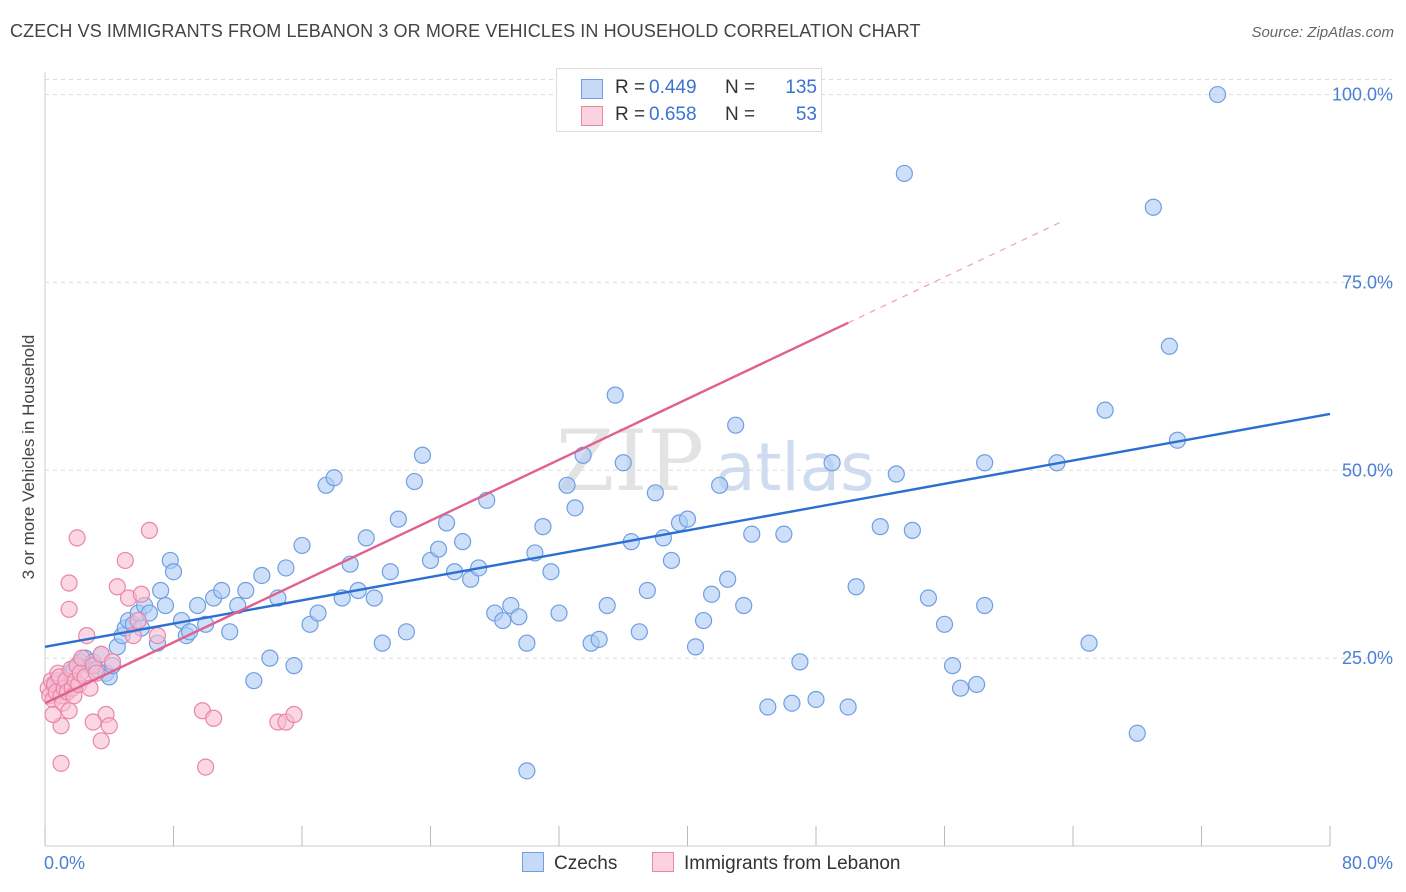 The height and width of the screenshot is (892, 1406). What do you see at coordinates (630, 87) in the screenshot?
I see `legend-r-label: R =` at bounding box center [630, 87].